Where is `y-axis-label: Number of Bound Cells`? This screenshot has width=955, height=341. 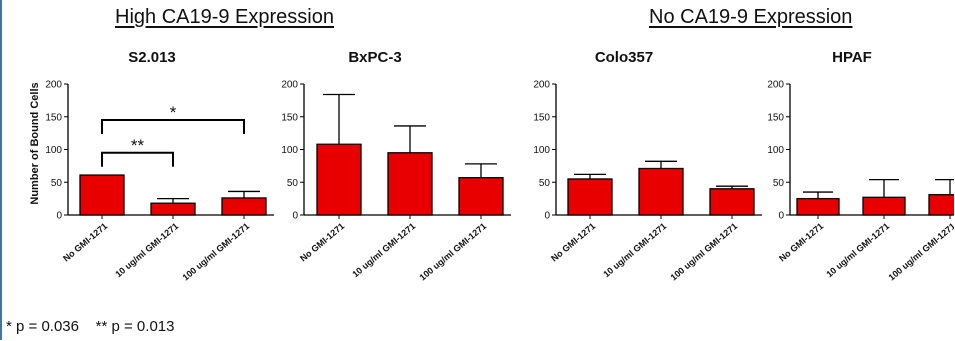 y-axis-label: Number of Bound Cells is located at coordinates (35, 143).